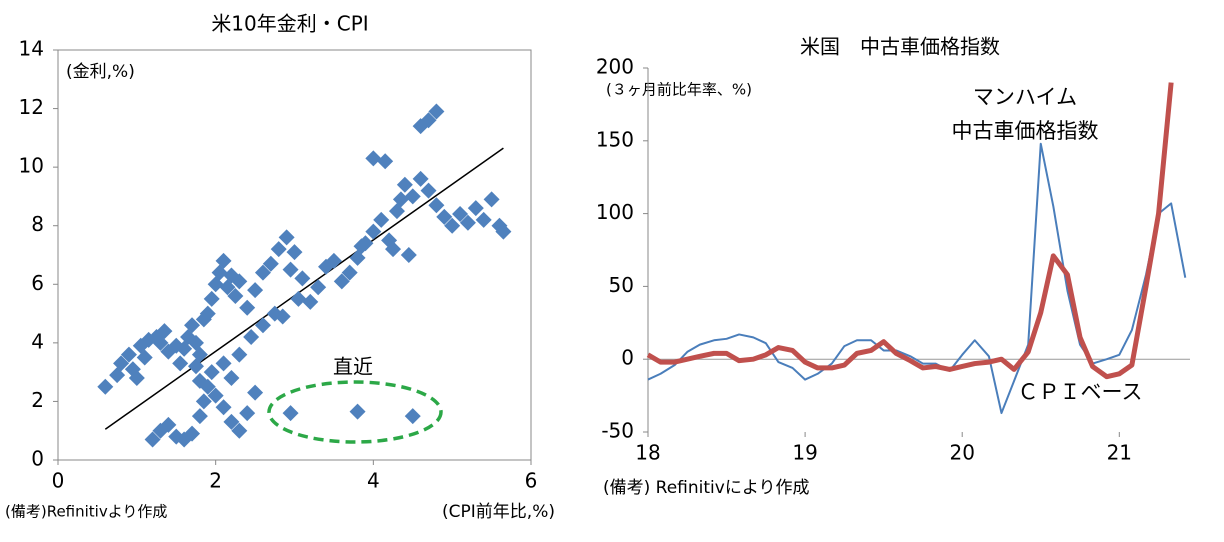  What do you see at coordinates (355, 412) in the screenshot?
I see `highlight-ellipse` at bounding box center [355, 412].